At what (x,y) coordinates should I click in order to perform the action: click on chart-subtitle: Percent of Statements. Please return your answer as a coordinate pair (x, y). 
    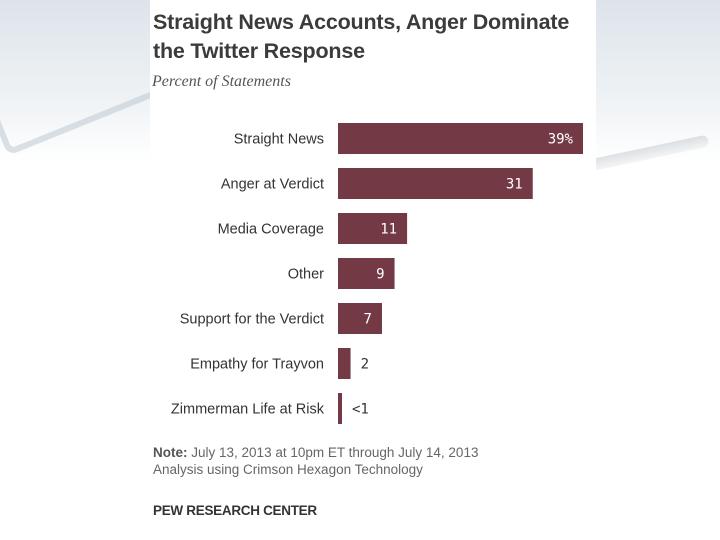
    Looking at the image, I should click on (221, 81).